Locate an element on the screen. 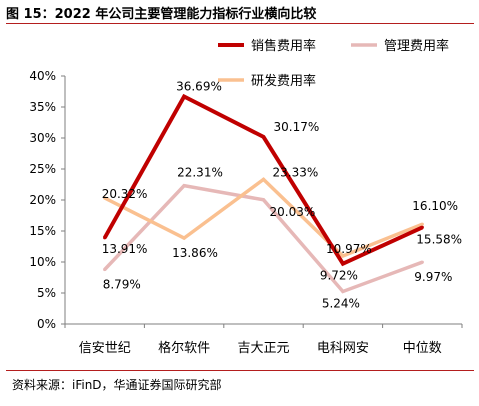 The image size is (479, 406). x-tick-label: 格尔软件 is located at coordinates (184, 348).